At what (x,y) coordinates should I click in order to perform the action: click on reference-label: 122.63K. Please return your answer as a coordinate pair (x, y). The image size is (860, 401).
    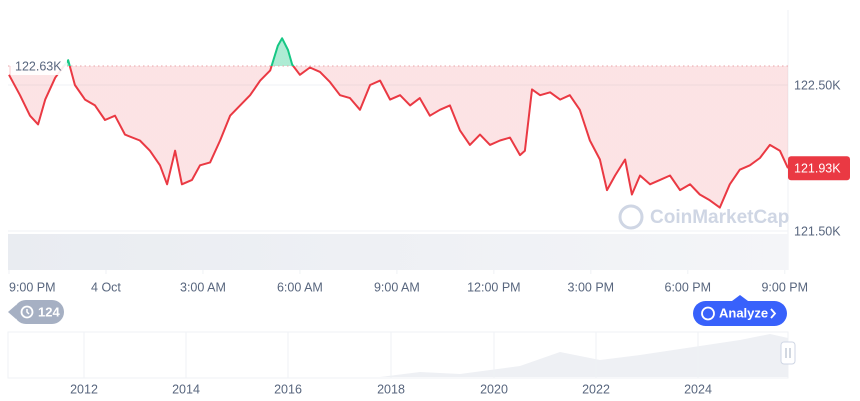
    Looking at the image, I should click on (38, 66).